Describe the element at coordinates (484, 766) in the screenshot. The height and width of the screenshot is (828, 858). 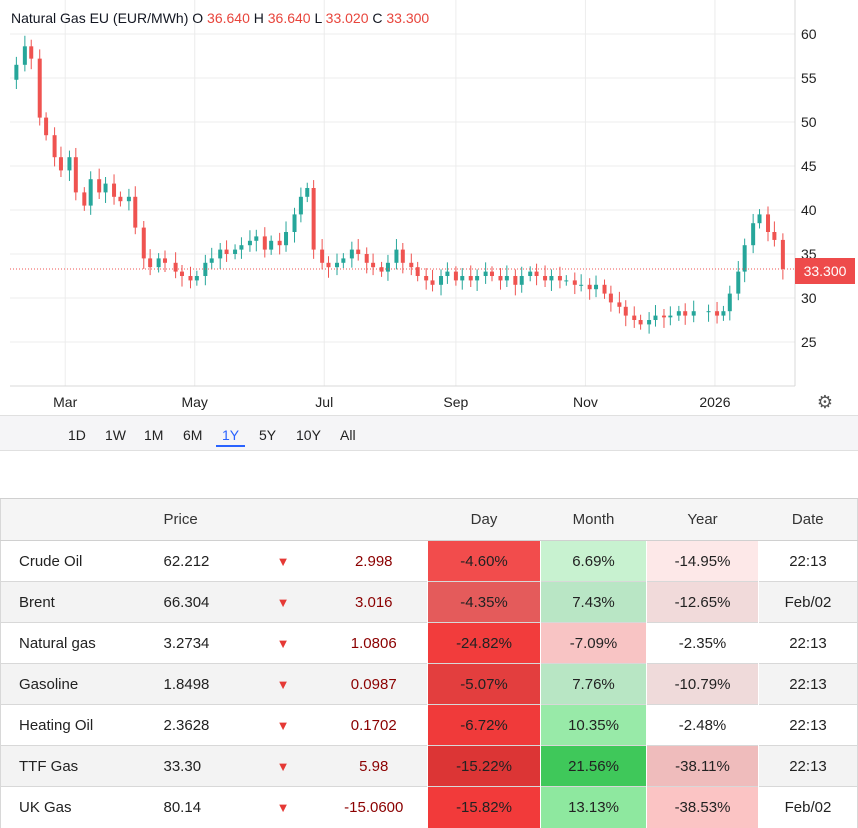
I see `day-change-cell: -15.22%` at that location.